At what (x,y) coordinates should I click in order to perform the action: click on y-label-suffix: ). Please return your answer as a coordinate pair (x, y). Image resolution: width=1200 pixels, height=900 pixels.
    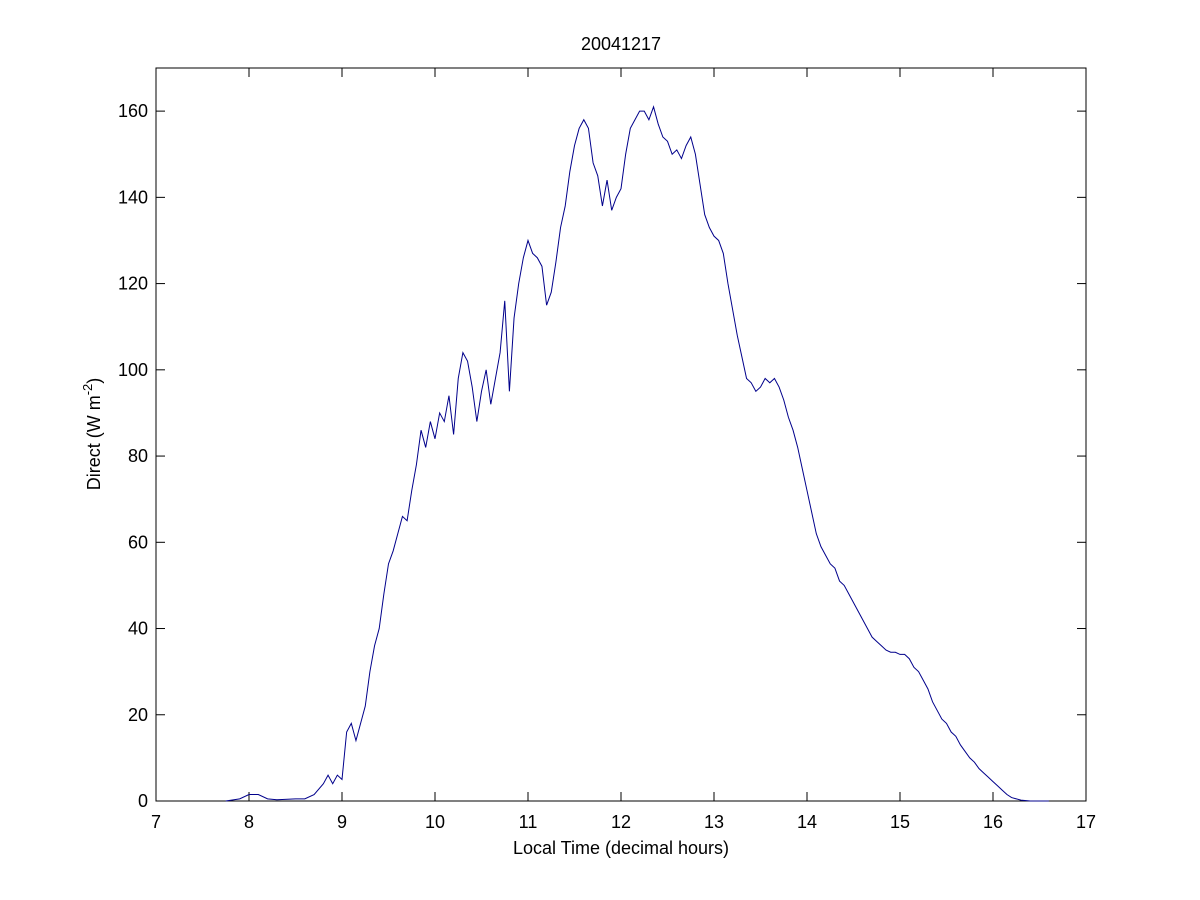
    Looking at the image, I should click on (94, 381).